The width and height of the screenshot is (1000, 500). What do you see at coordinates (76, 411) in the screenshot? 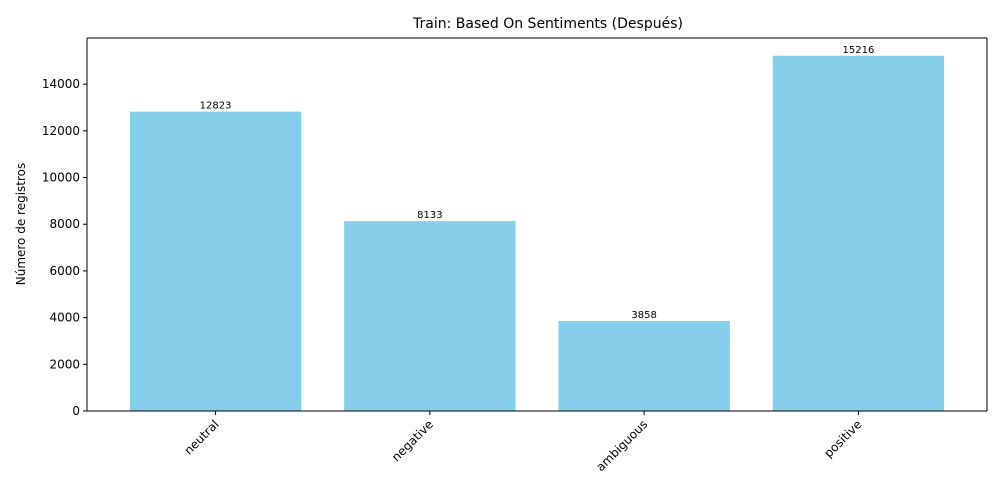
I see `y-tick-label-0: 0` at bounding box center [76, 411].